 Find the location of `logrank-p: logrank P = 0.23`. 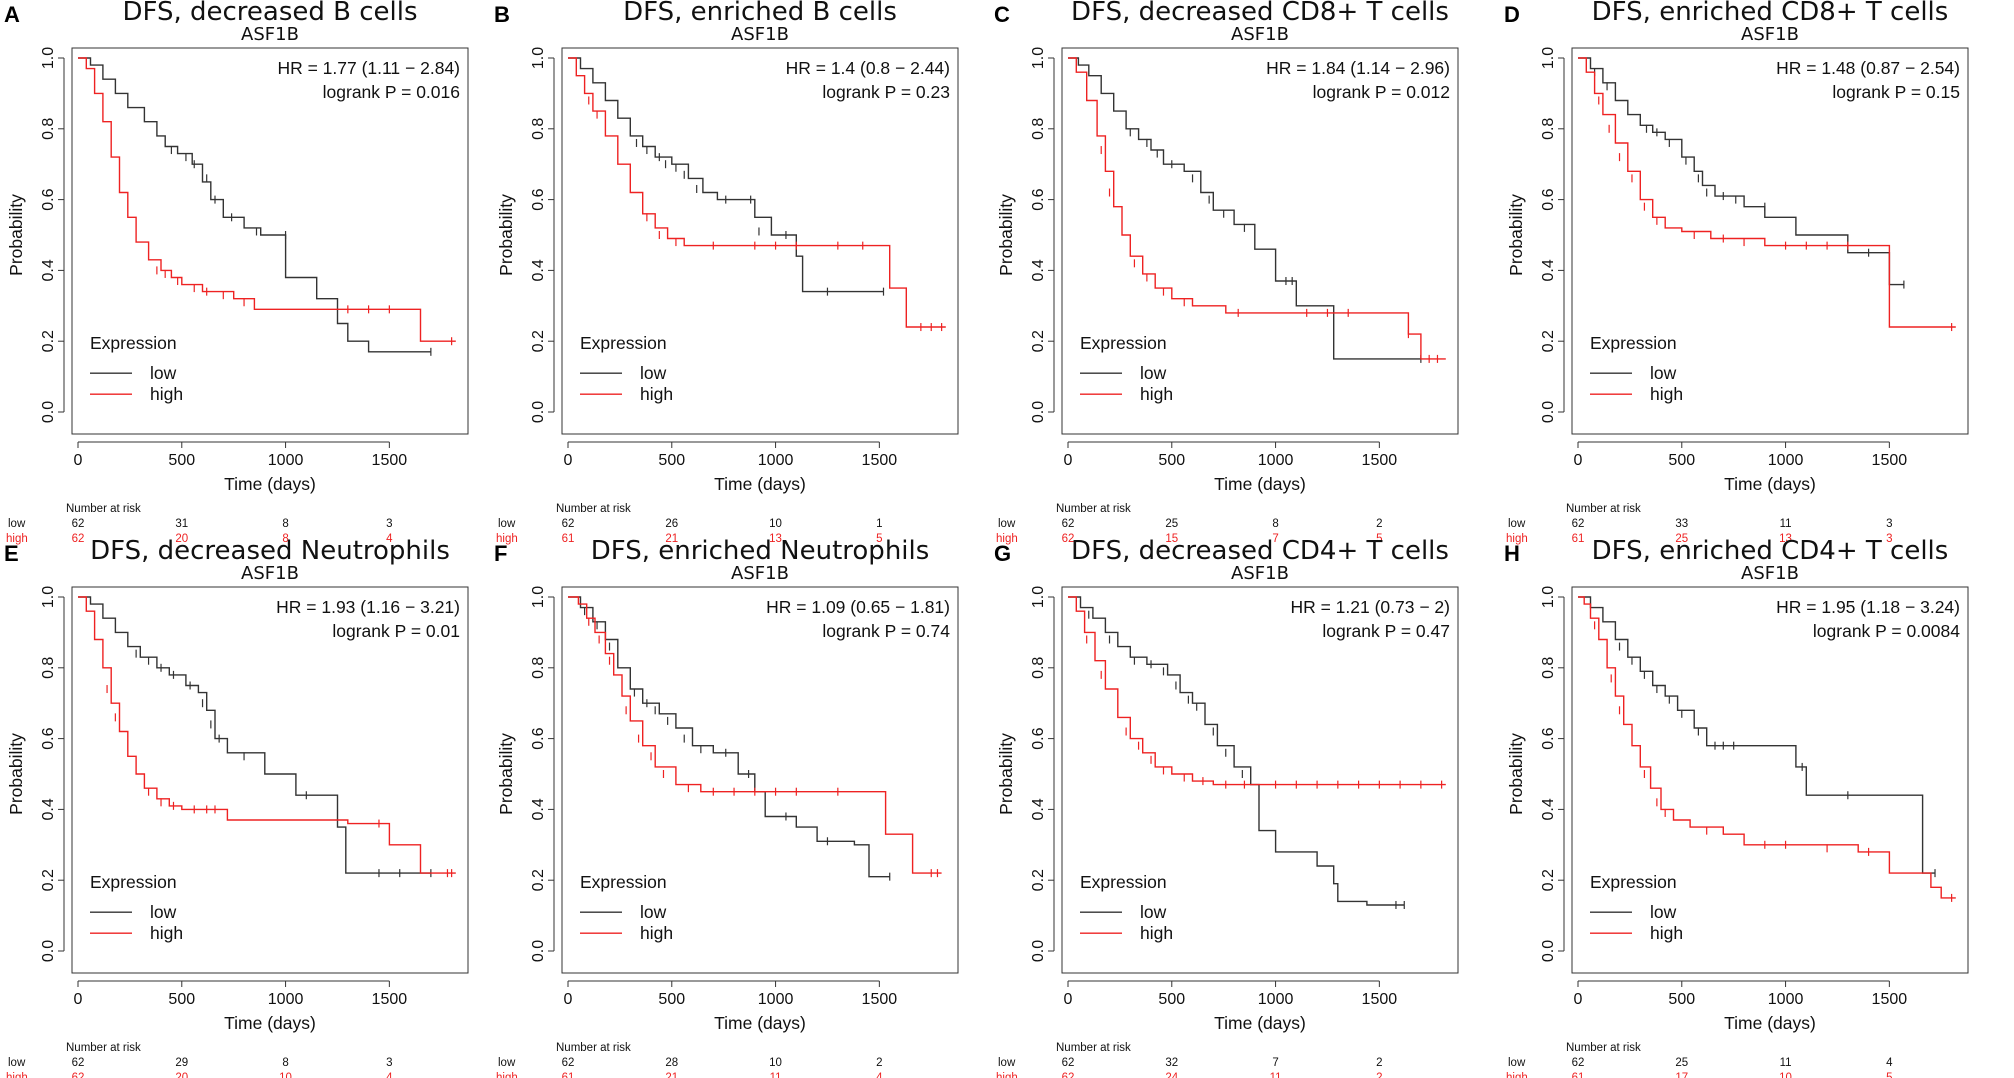

logrank-p: logrank P = 0.23 is located at coordinates (886, 92).